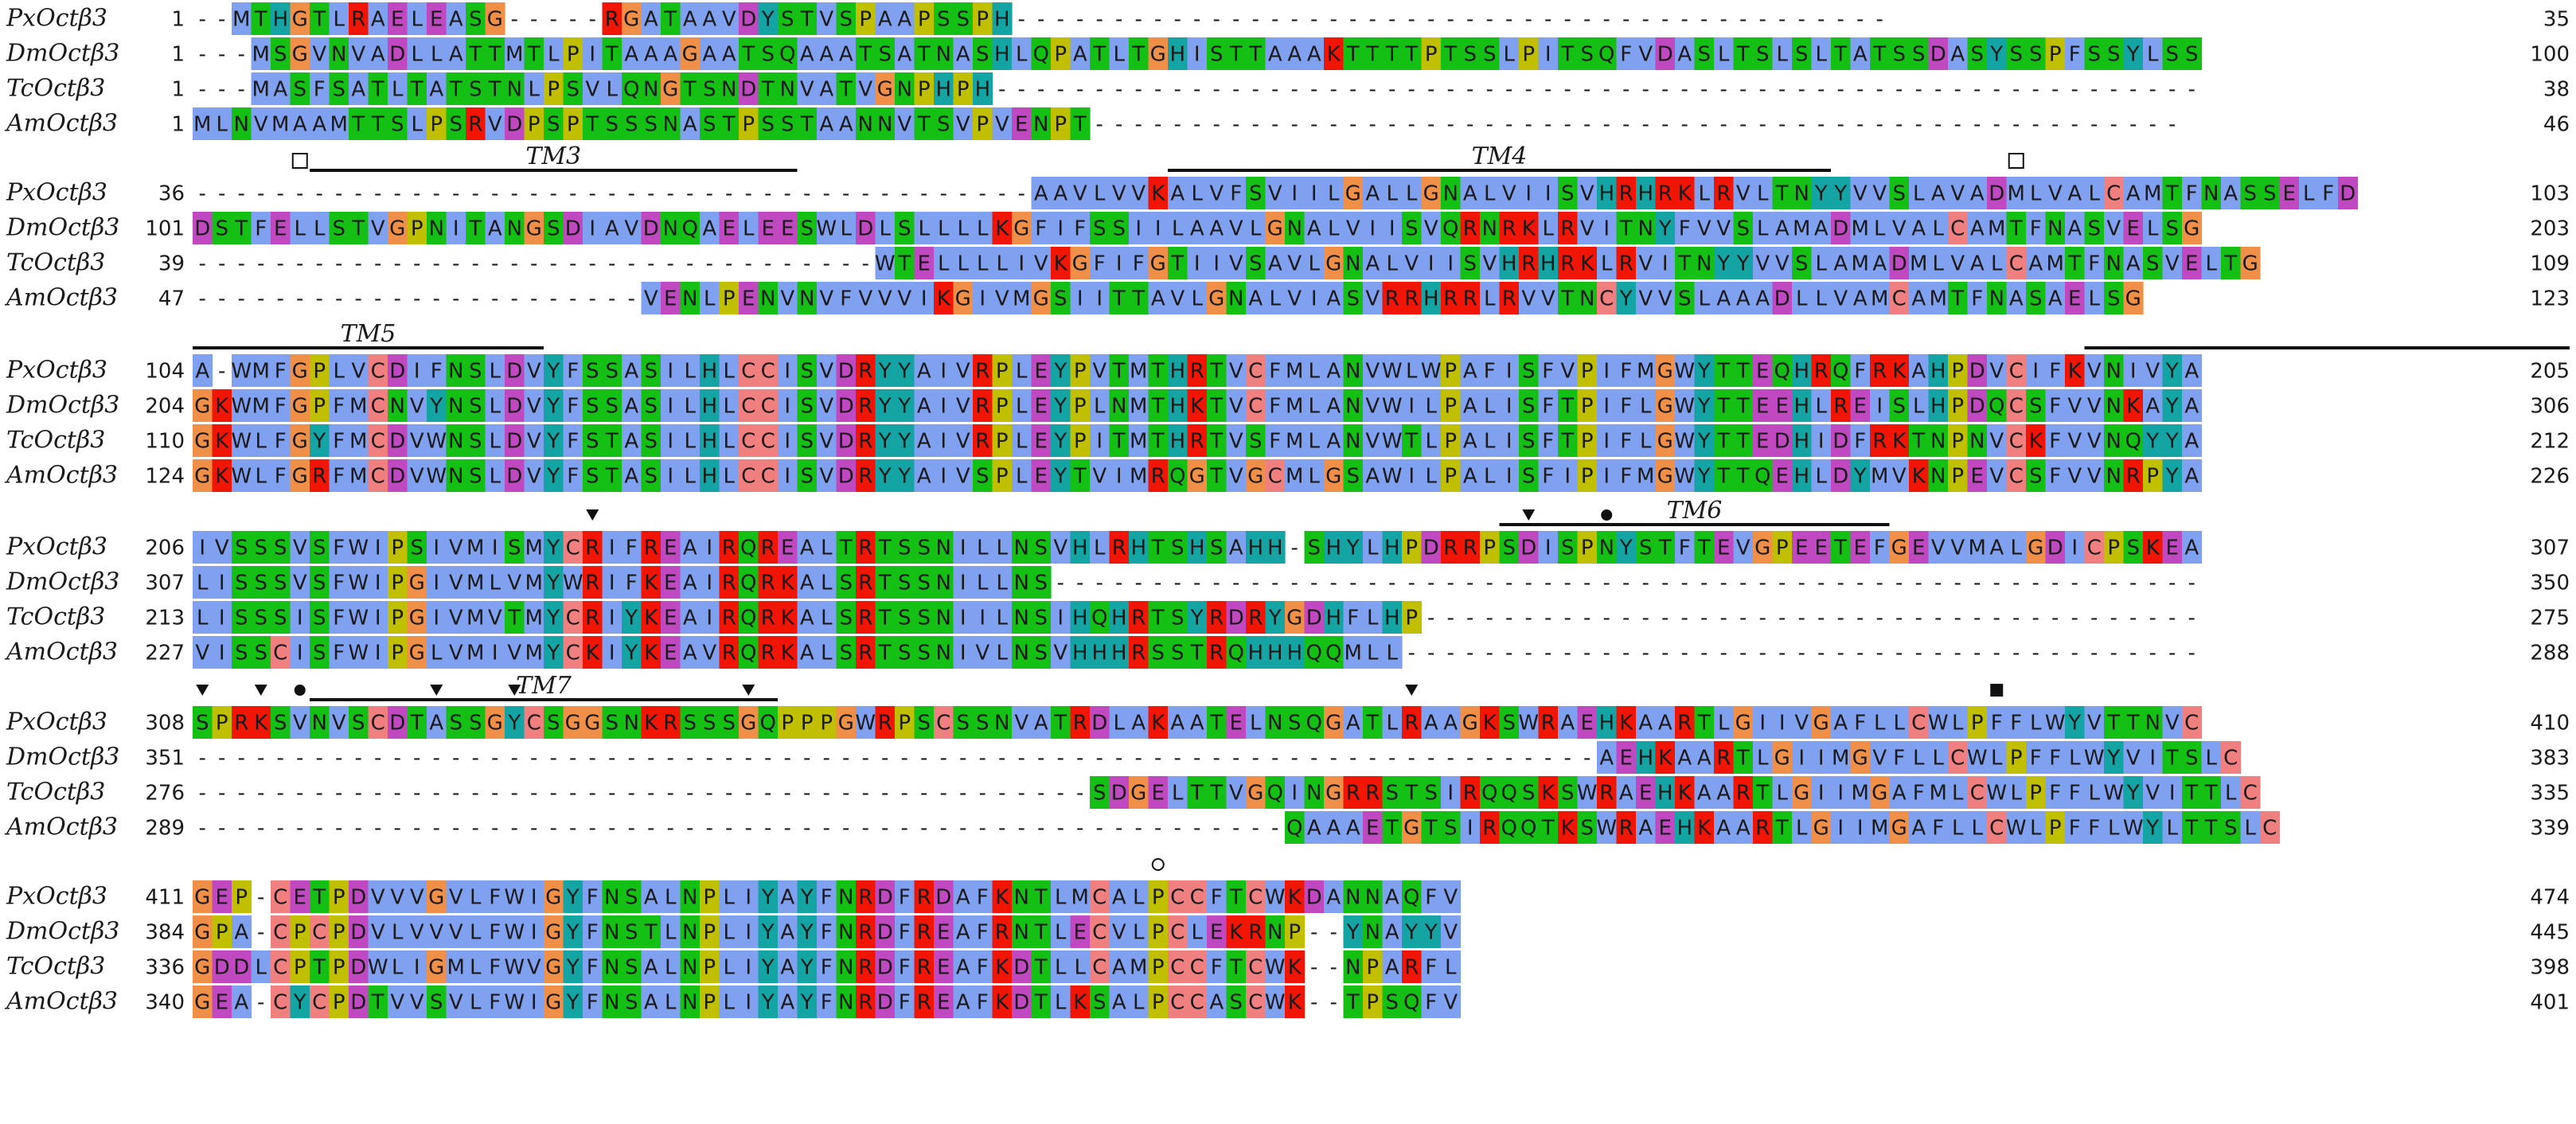 The height and width of the screenshot is (1124, 2576). I want to click on residue-letter: R, so click(475, 125).